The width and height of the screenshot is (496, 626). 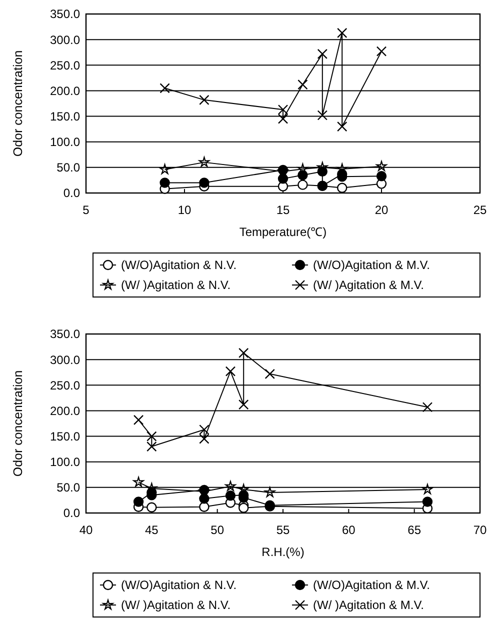 I want to click on x-tick-label: 15, so click(x=283, y=210).